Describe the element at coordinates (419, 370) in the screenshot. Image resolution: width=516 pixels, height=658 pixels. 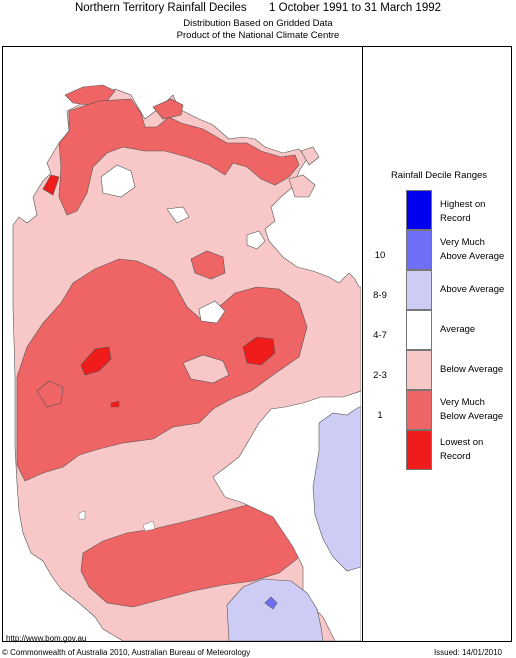
I see `legend-swatch-below` at that location.